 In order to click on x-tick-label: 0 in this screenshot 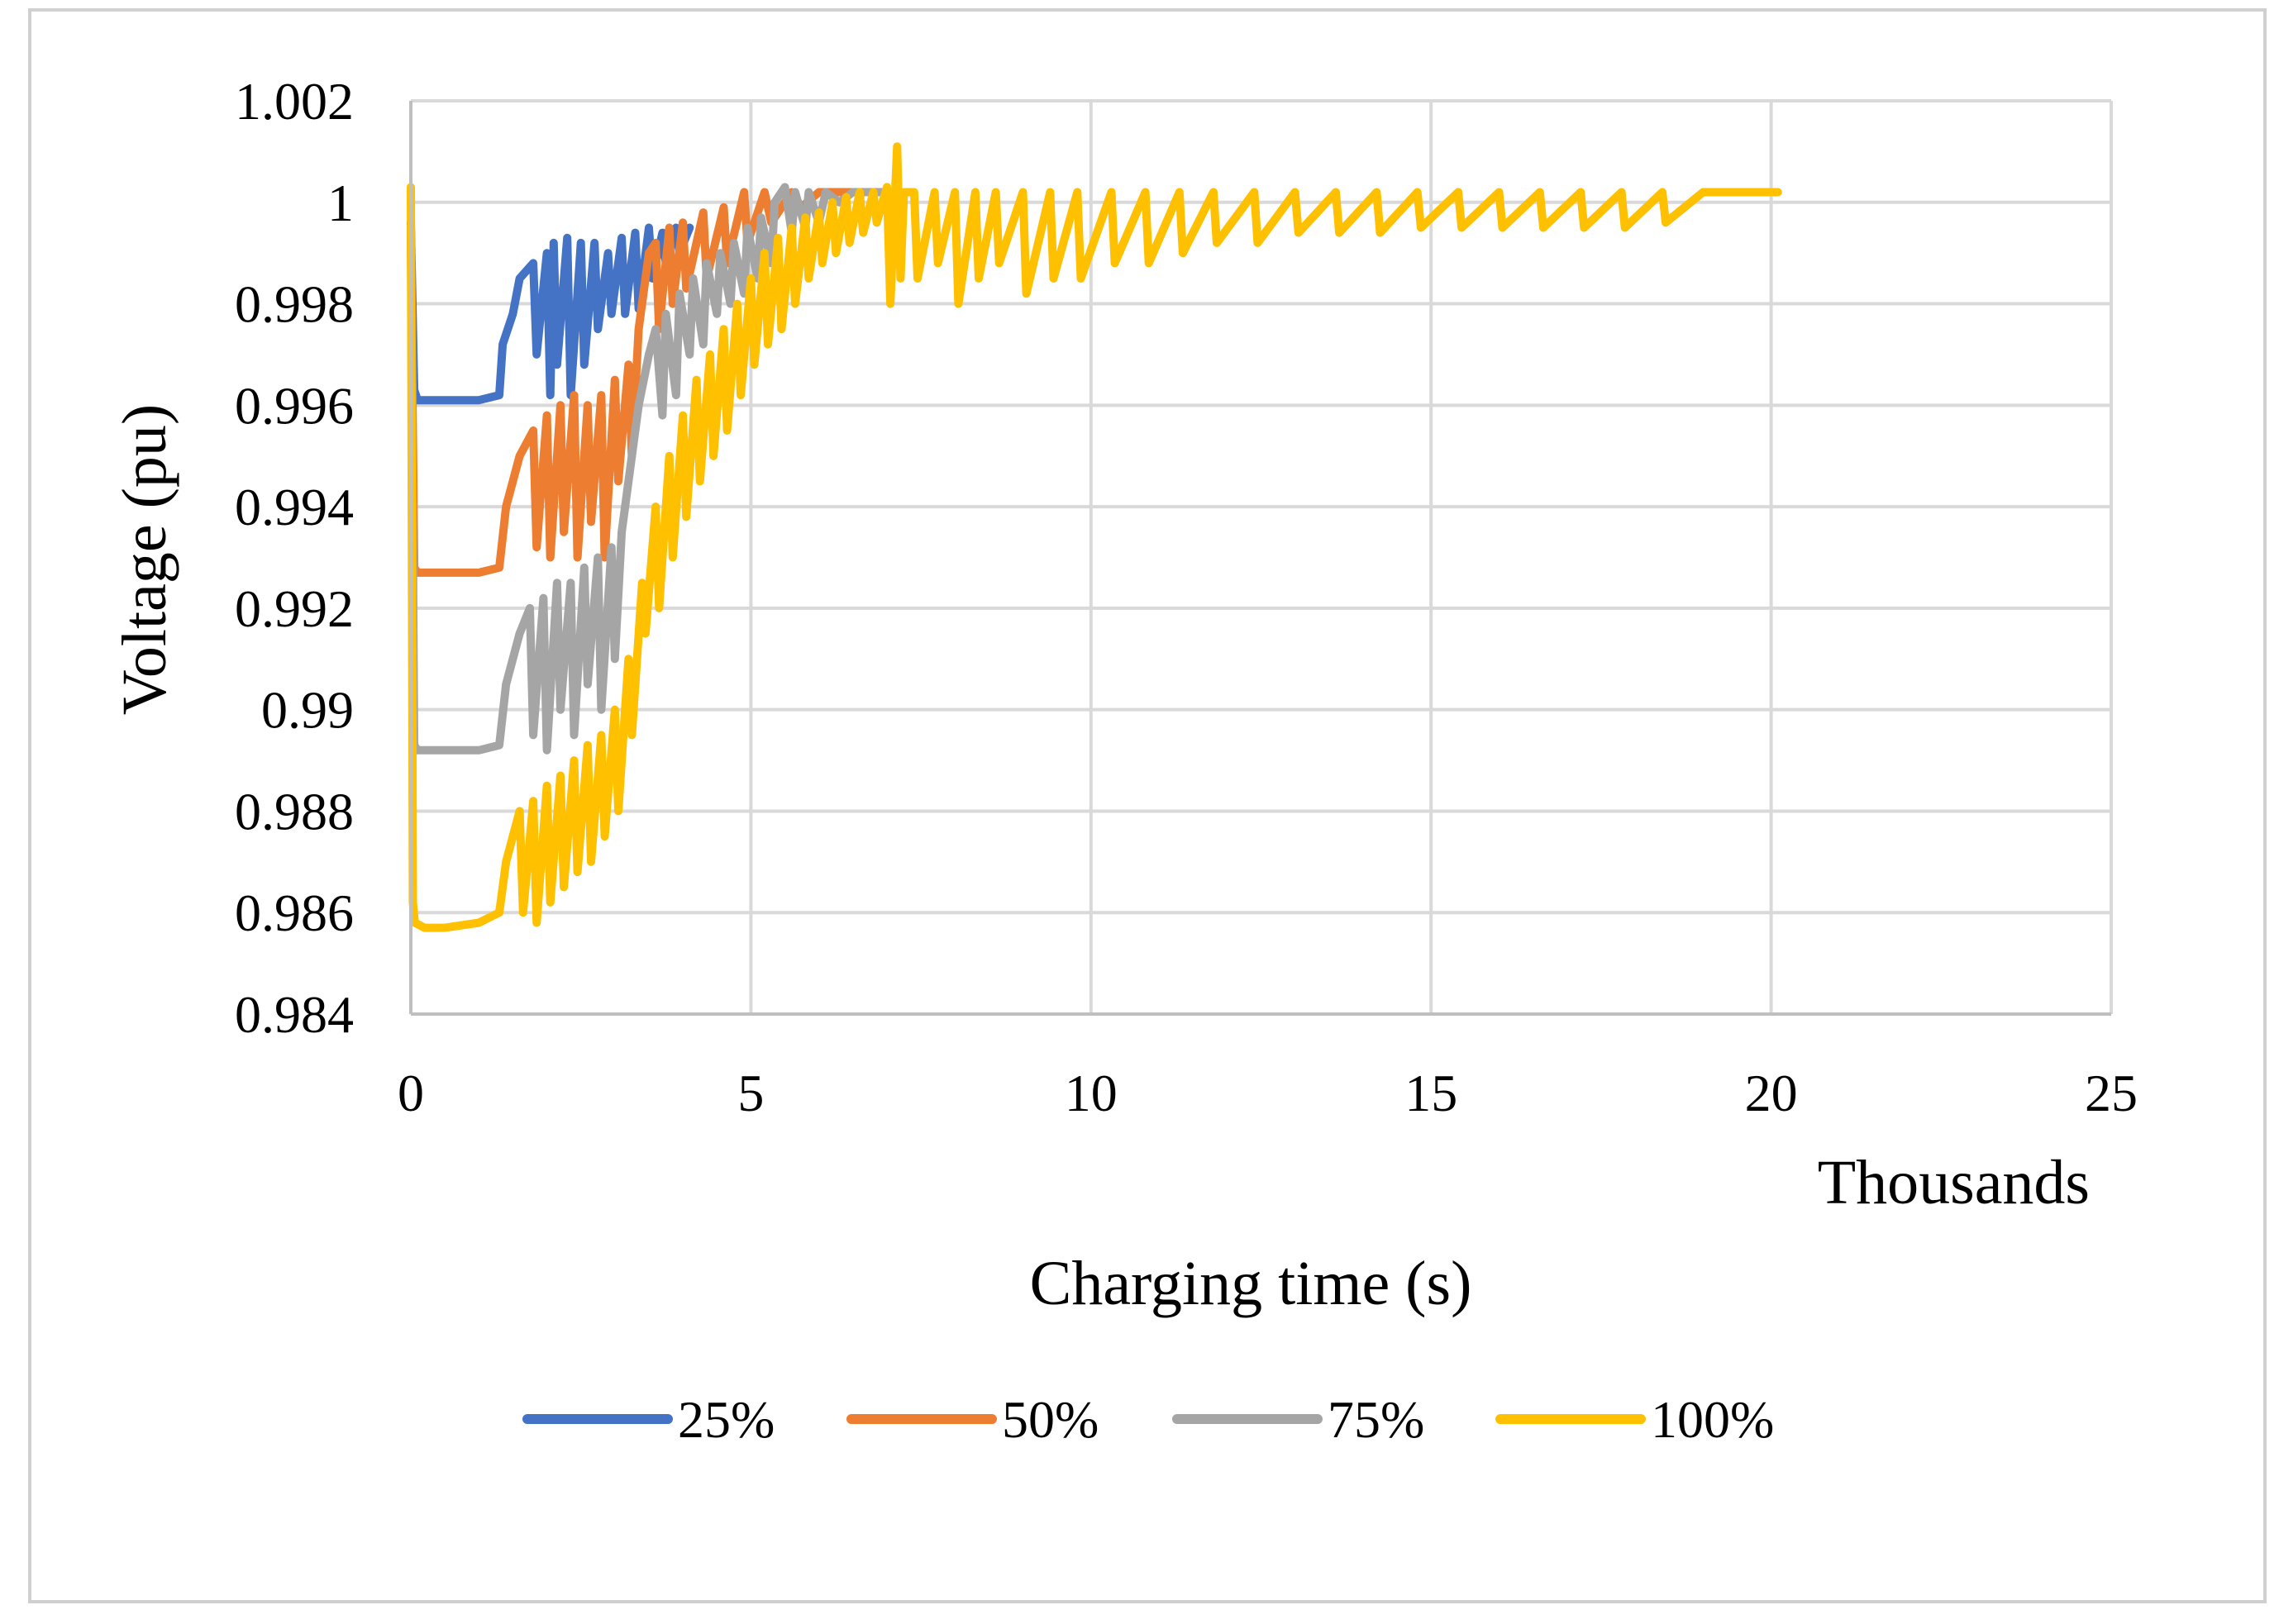, I will do `click(411, 1093)`.